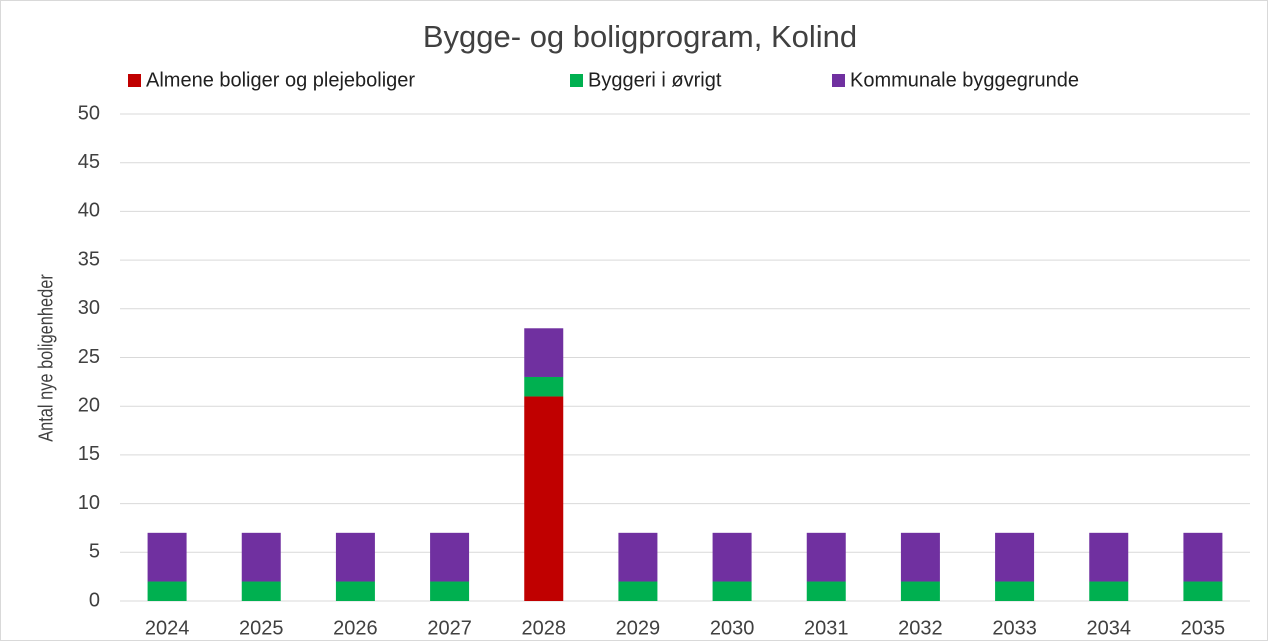 The height and width of the screenshot is (641, 1268). What do you see at coordinates (640, 36) in the screenshot?
I see `chart-title: Bygge- og boligprogram, Kolind` at bounding box center [640, 36].